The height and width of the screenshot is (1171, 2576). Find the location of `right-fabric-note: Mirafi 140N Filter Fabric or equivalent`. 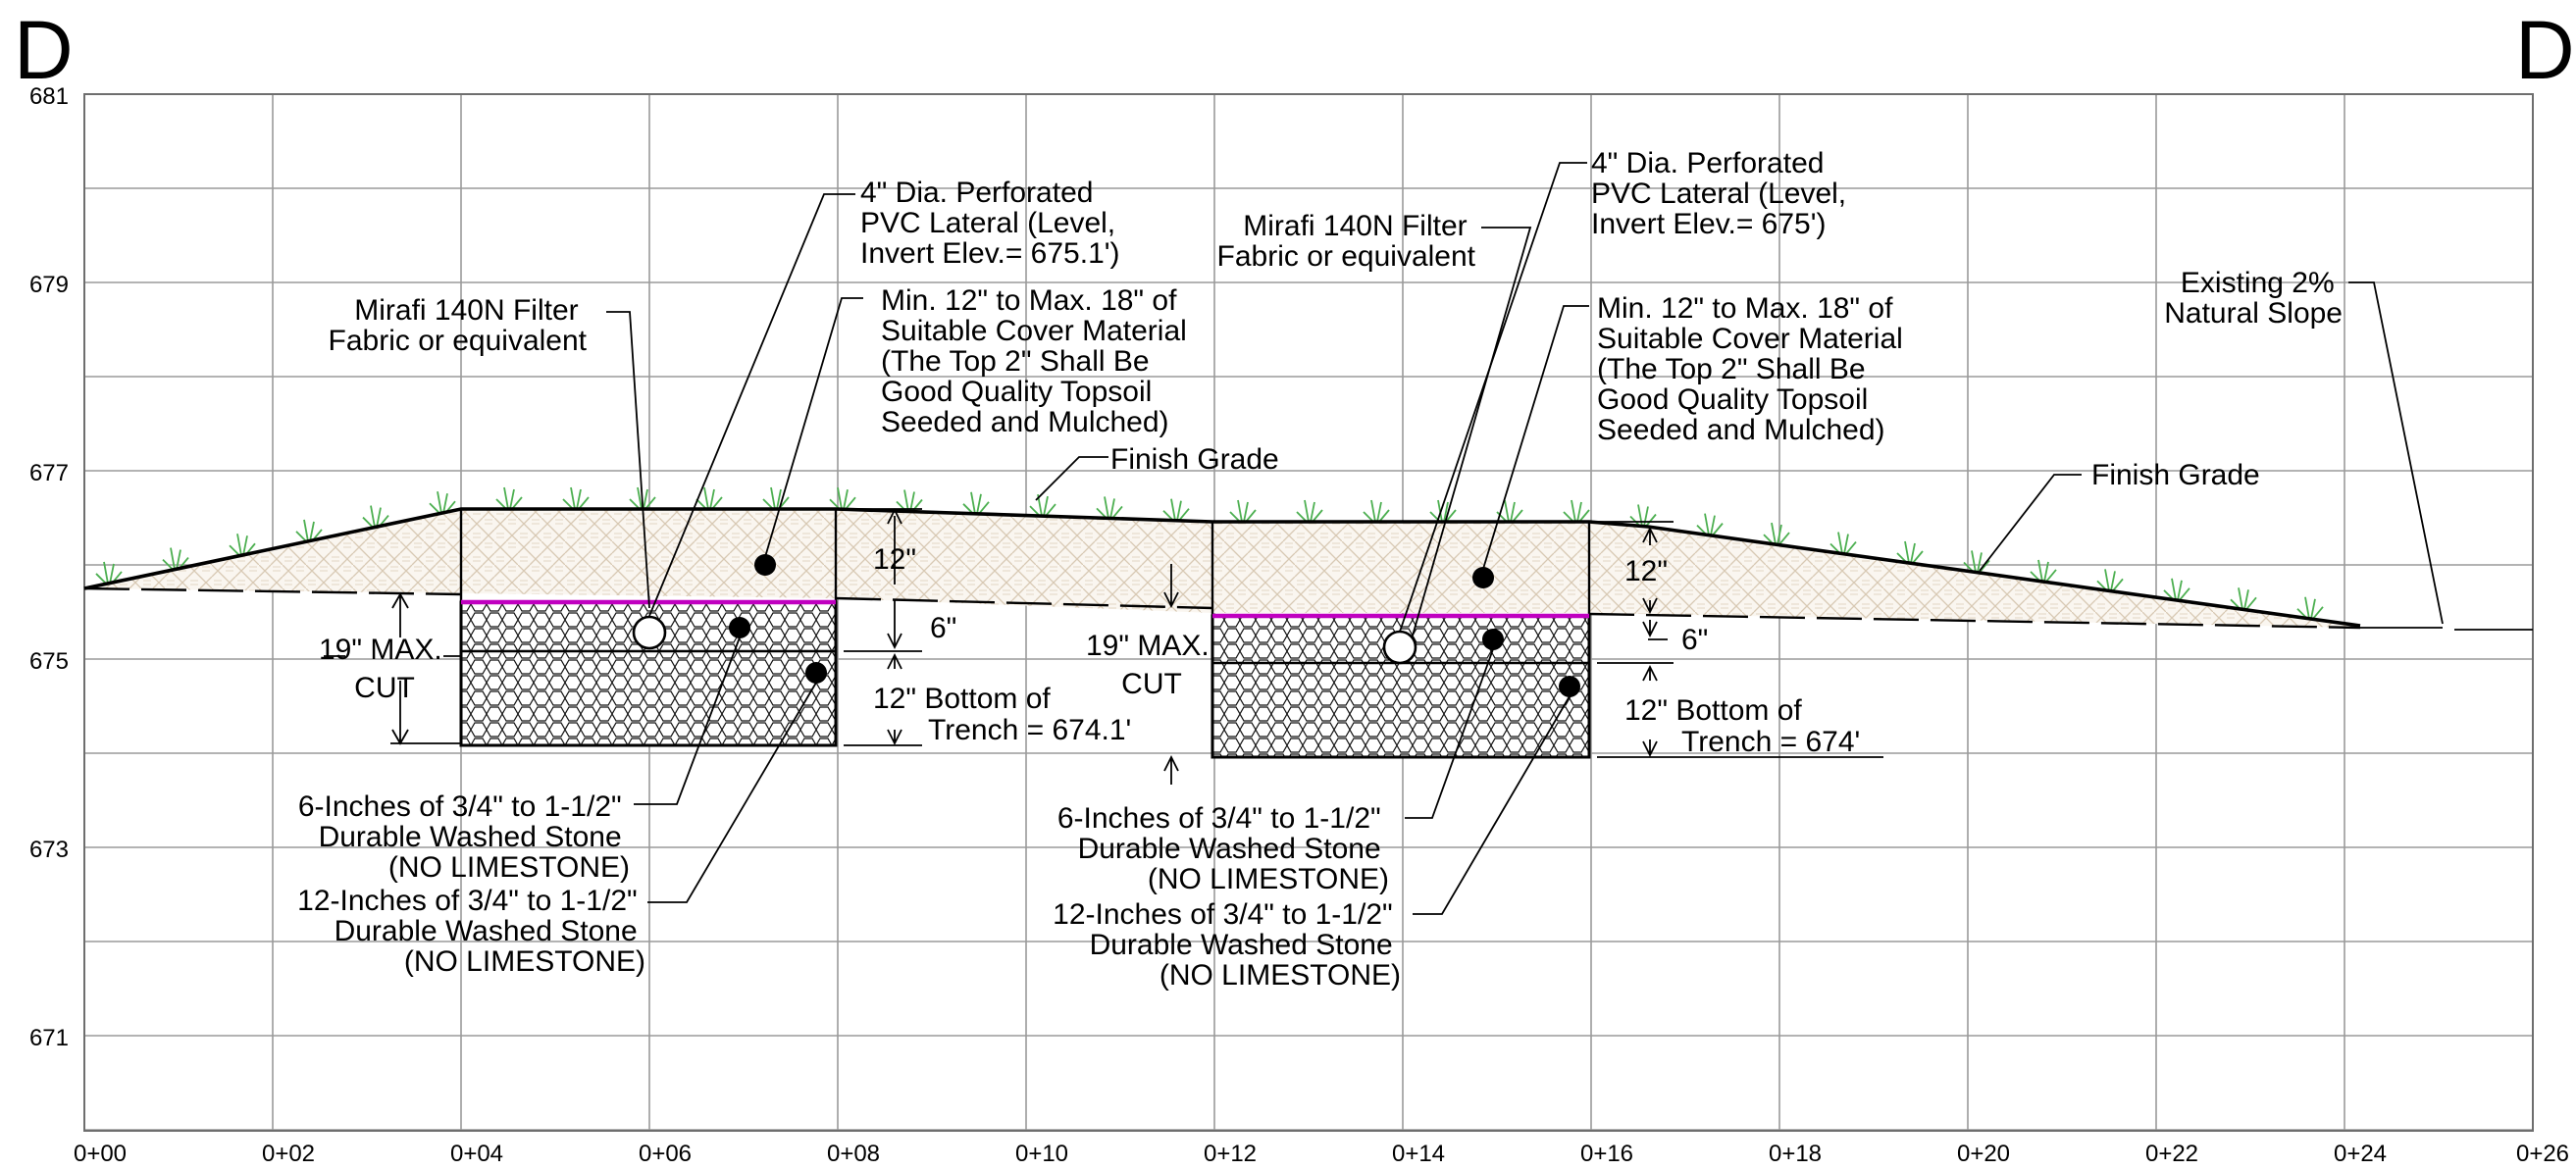

right-fabric-note: Mirafi 140N Filter Fabric or equivalent is located at coordinates (1346, 241).